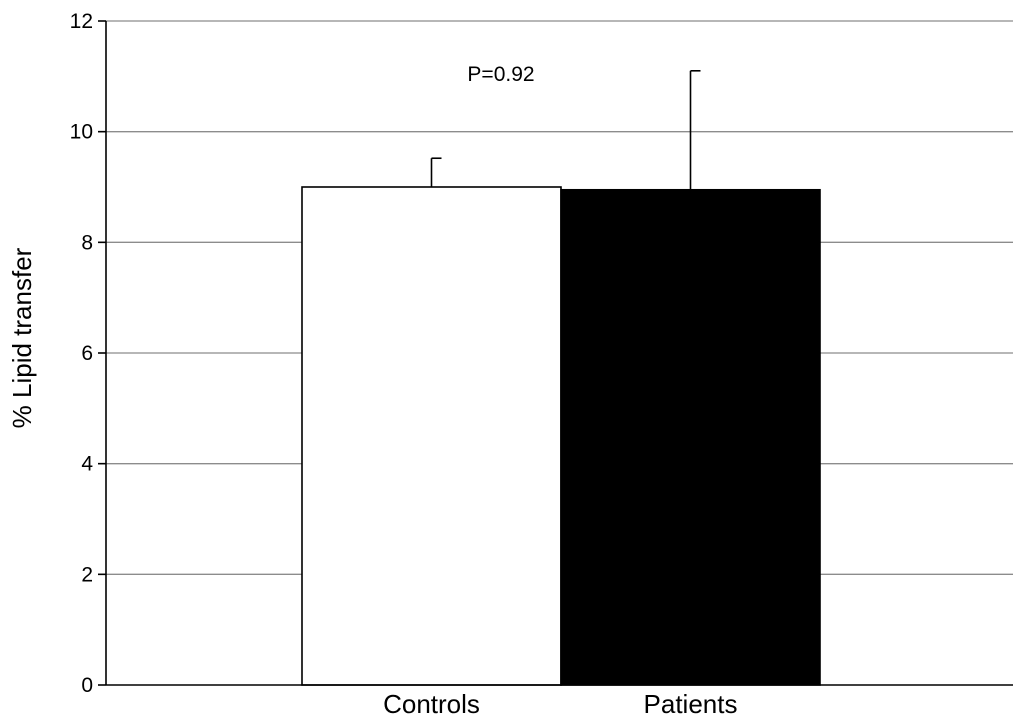 The width and height of the screenshot is (1013, 725). I want to click on y-tick-label-4: 4, so click(87, 464).